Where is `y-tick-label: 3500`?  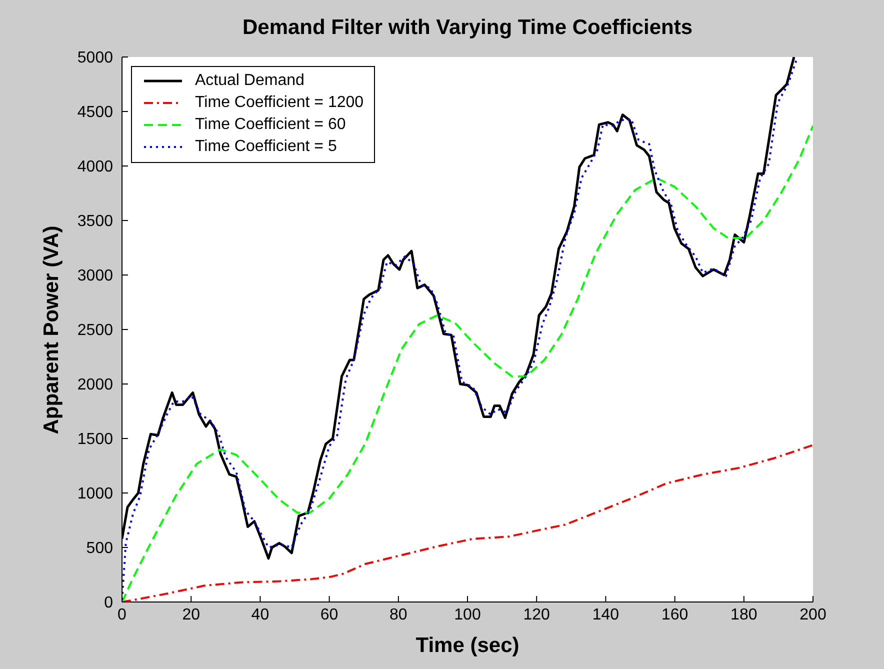
y-tick-label: 3500 is located at coordinates (95, 221).